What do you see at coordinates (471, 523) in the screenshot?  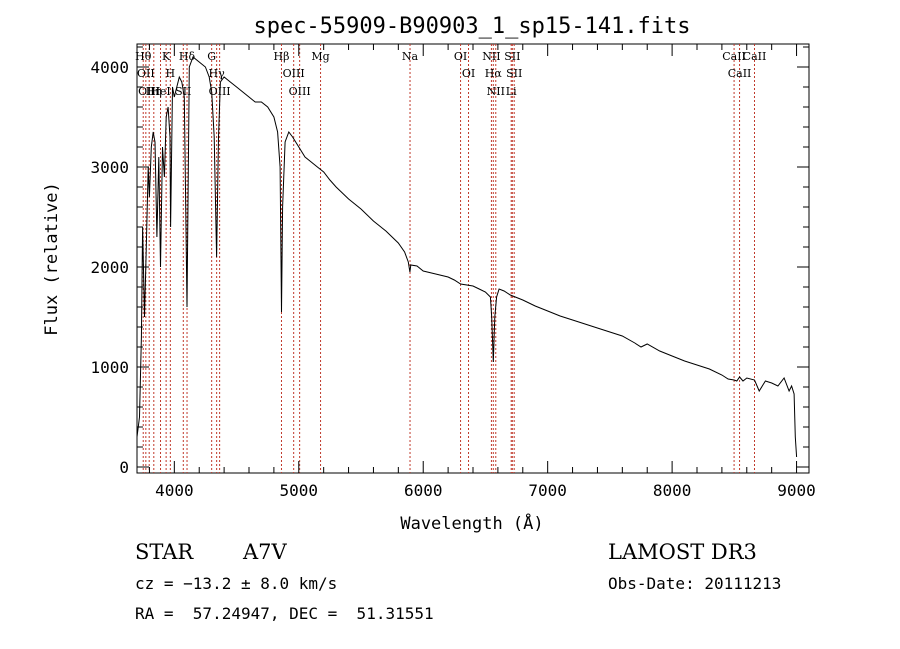 I see `x-axis-label: Wavelength (Å)` at bounding box center [471, 523].